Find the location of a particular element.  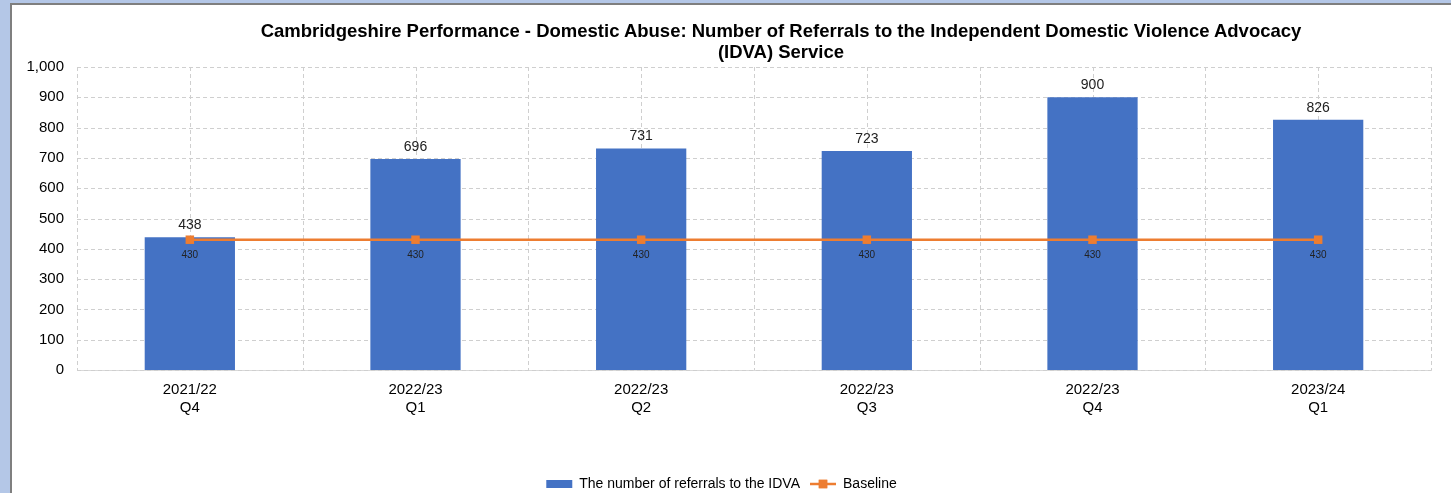

y-tick-label: 1,000 is located at coordinates (45, 66).